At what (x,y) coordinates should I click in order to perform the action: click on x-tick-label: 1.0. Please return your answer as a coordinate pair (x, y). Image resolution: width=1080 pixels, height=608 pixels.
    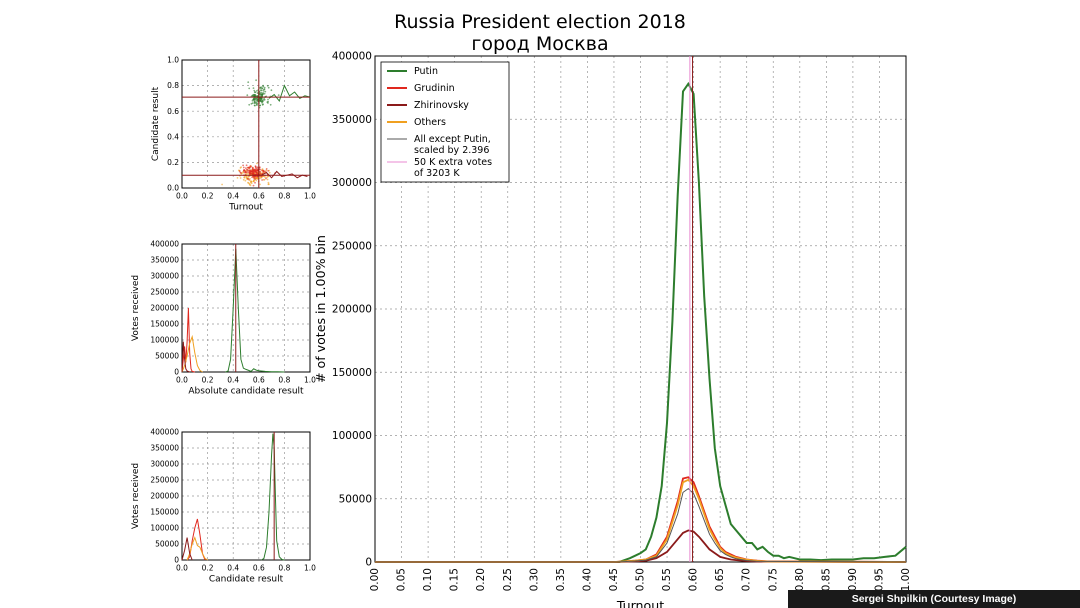
    Looking at the image, I should click on (310, 568).